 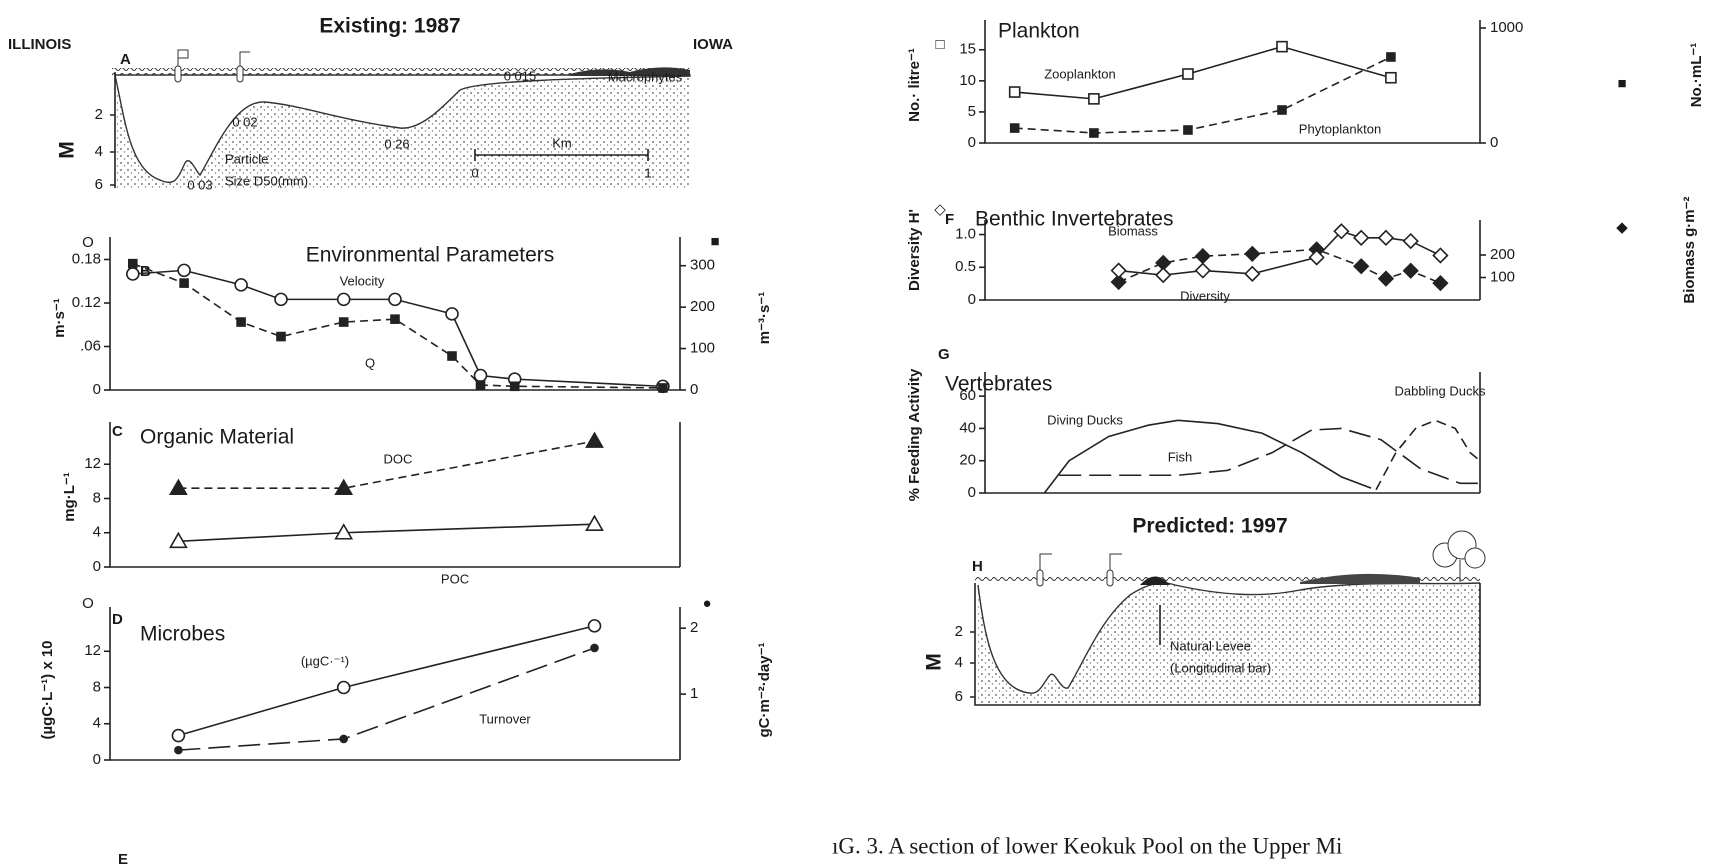 I want to click on diagram-title: Existing: 1987, so click(x=389, y=26).